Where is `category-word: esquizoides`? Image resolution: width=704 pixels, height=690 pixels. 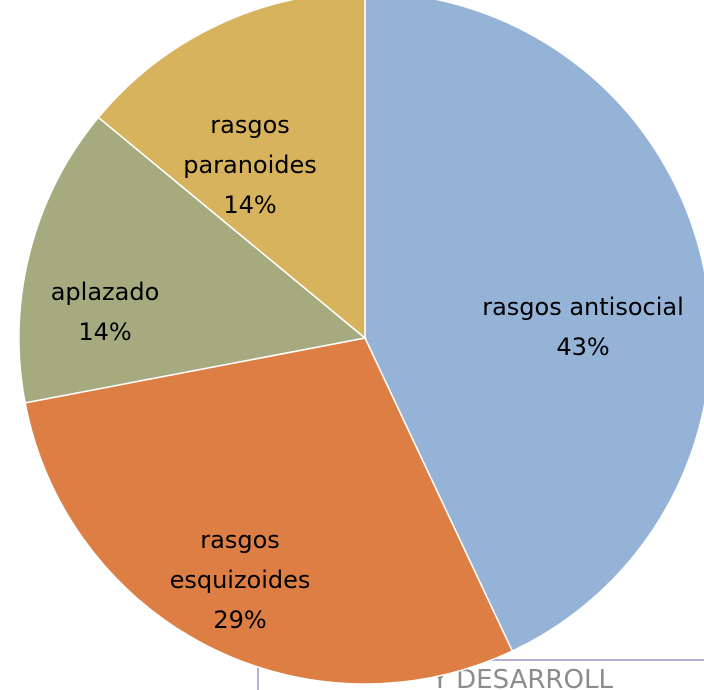
category-word: esquizoides is located at coordinates (240, 580).